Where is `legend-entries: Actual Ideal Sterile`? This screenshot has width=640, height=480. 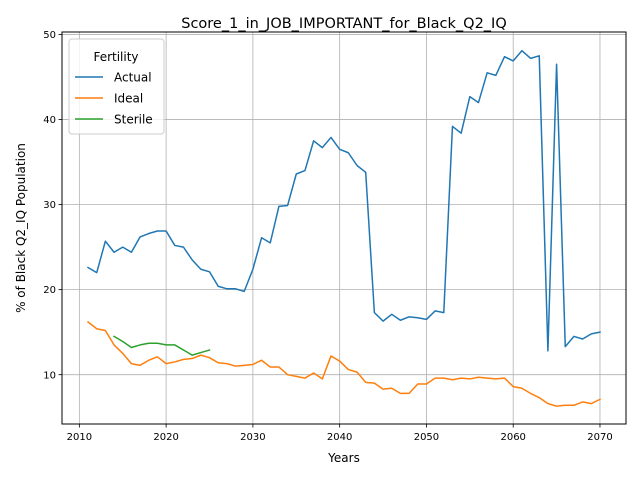 legend-entries: Actual Ideal Sterile is located at coordinates (114, 98).